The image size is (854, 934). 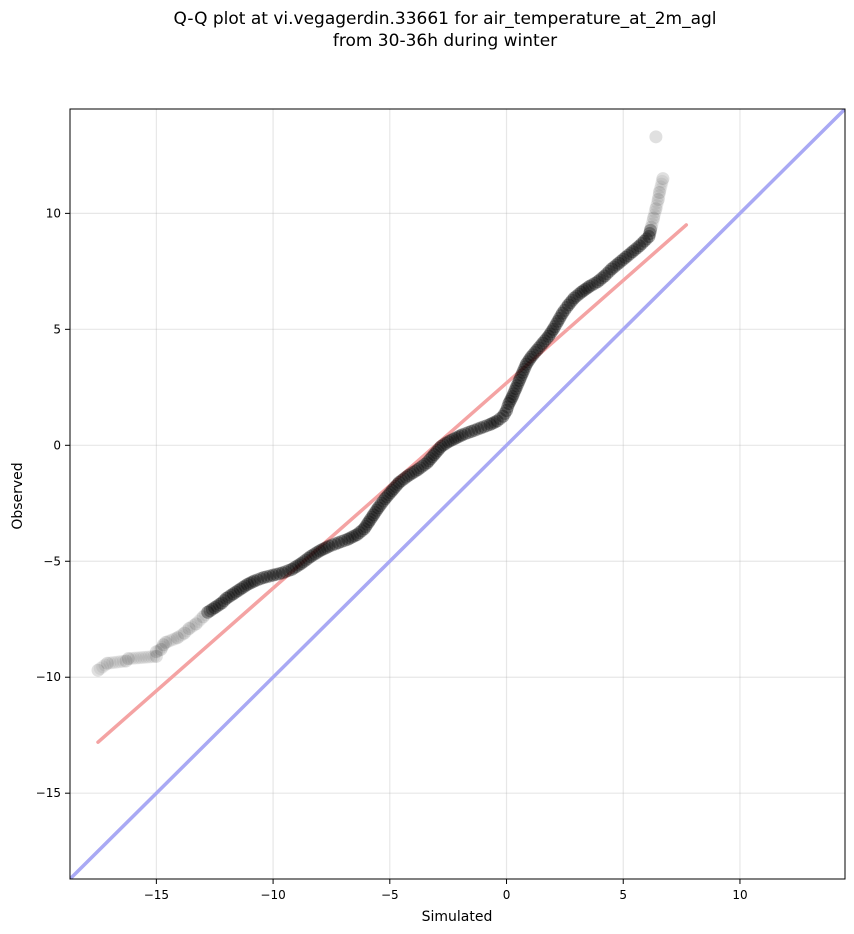 I want to click on y-axis-label: Observed, so click(x=18, y=495).